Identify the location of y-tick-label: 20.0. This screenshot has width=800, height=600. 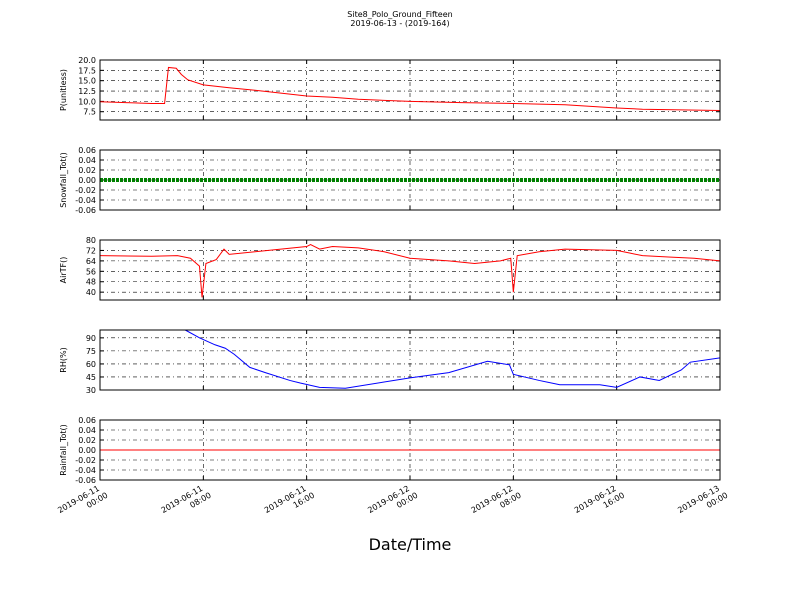
(87, 60).